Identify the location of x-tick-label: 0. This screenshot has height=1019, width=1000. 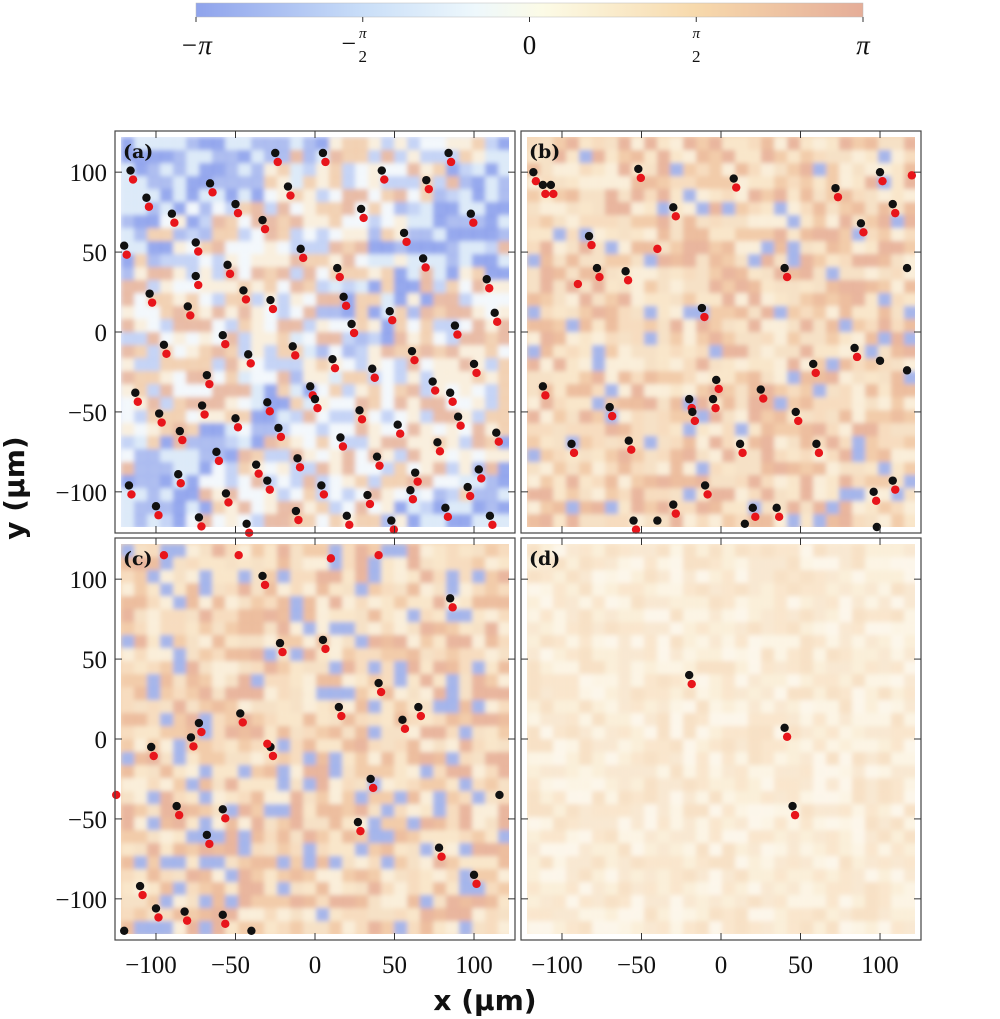
(315, 965).